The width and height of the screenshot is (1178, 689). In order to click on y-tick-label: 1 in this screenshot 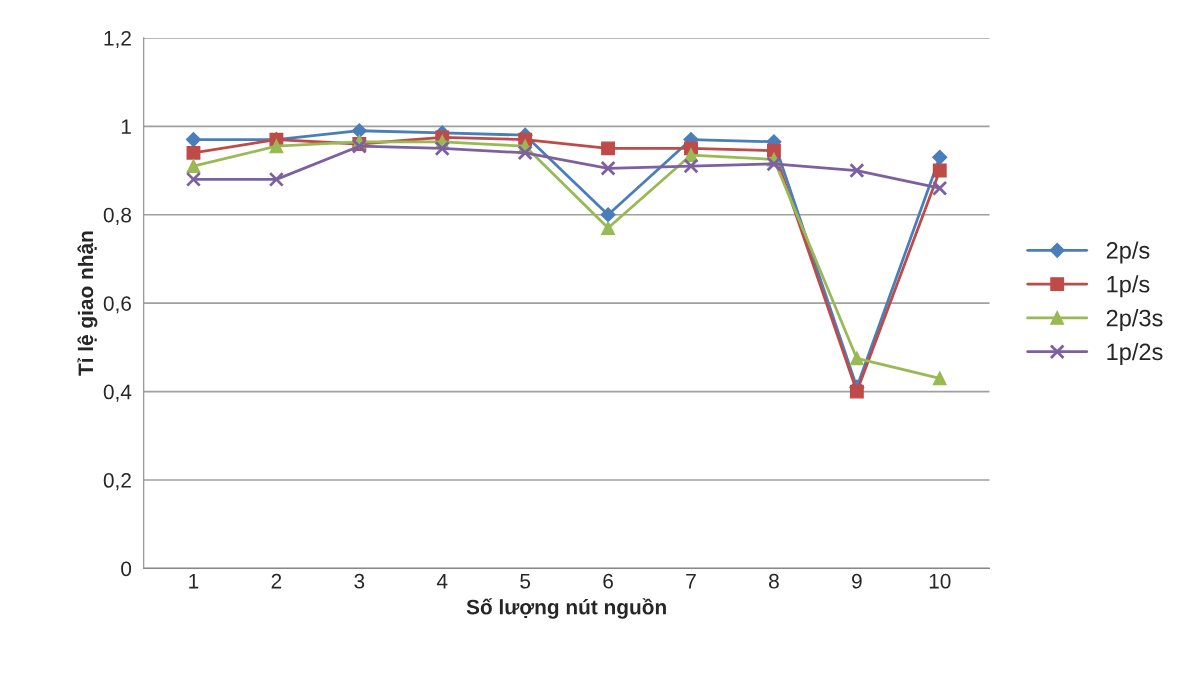, I will do `click(126, 126)`.